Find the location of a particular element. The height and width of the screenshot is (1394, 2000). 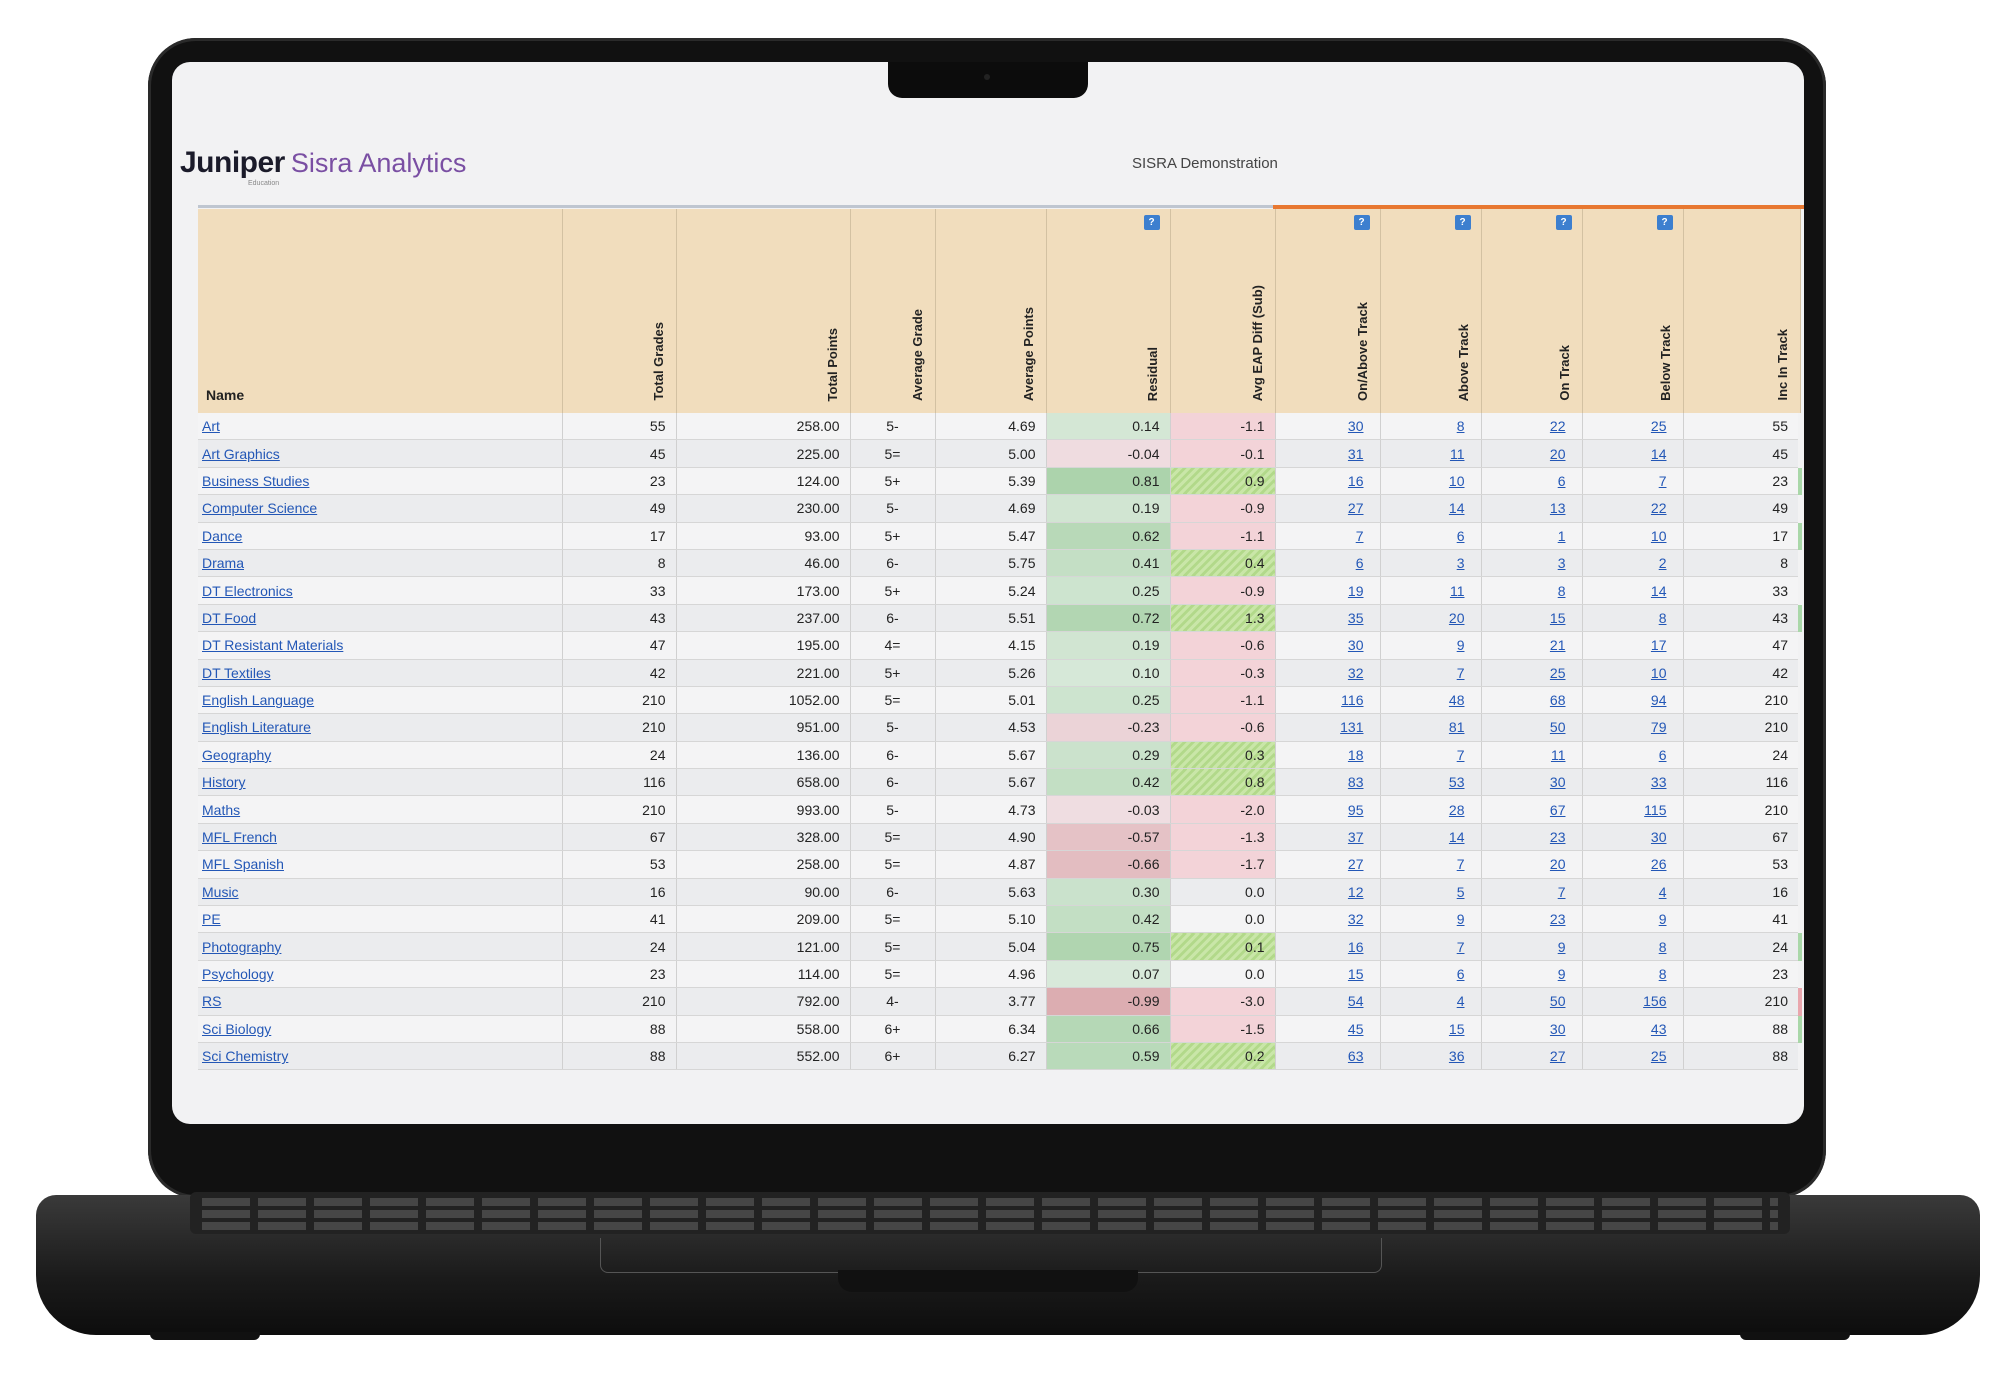

track-count-link: 95 is located at coordinates (1355, 809).